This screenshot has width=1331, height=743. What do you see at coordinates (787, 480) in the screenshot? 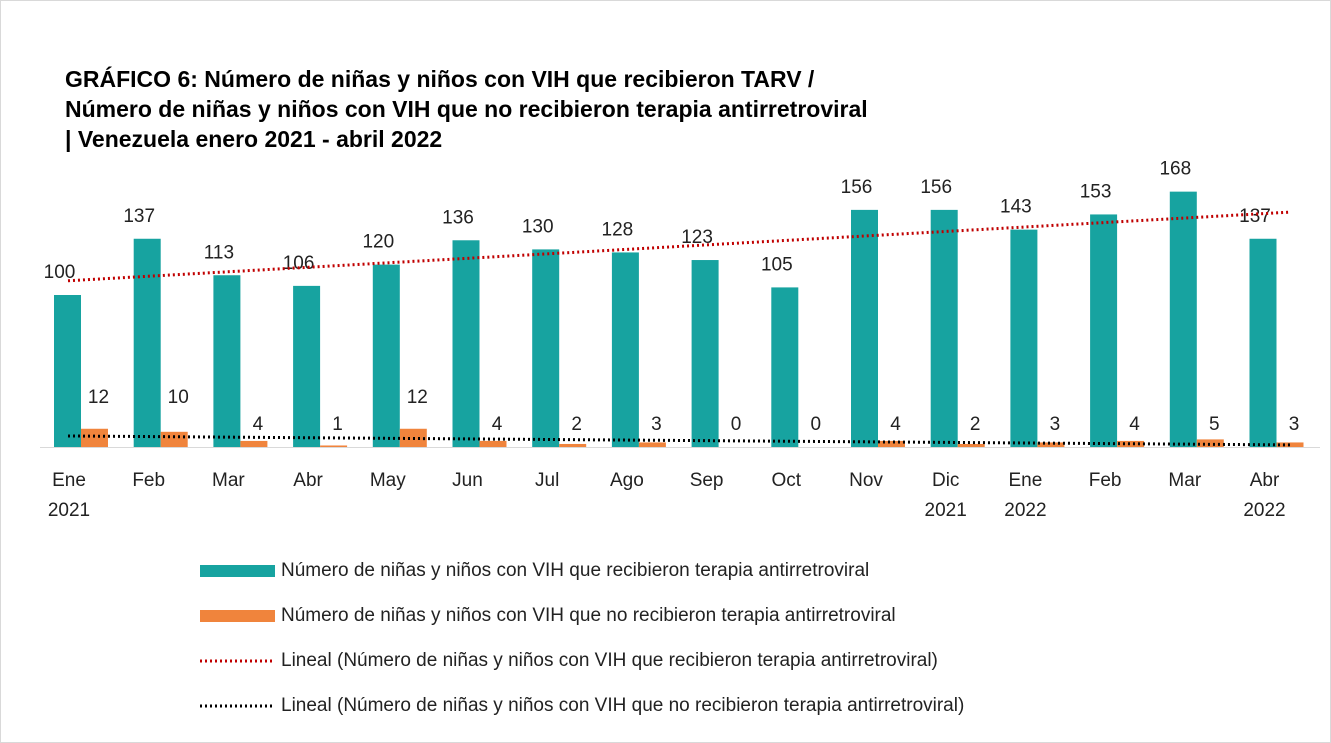
I see `x-tick-label: Oct` at bounding box center [787, 480].